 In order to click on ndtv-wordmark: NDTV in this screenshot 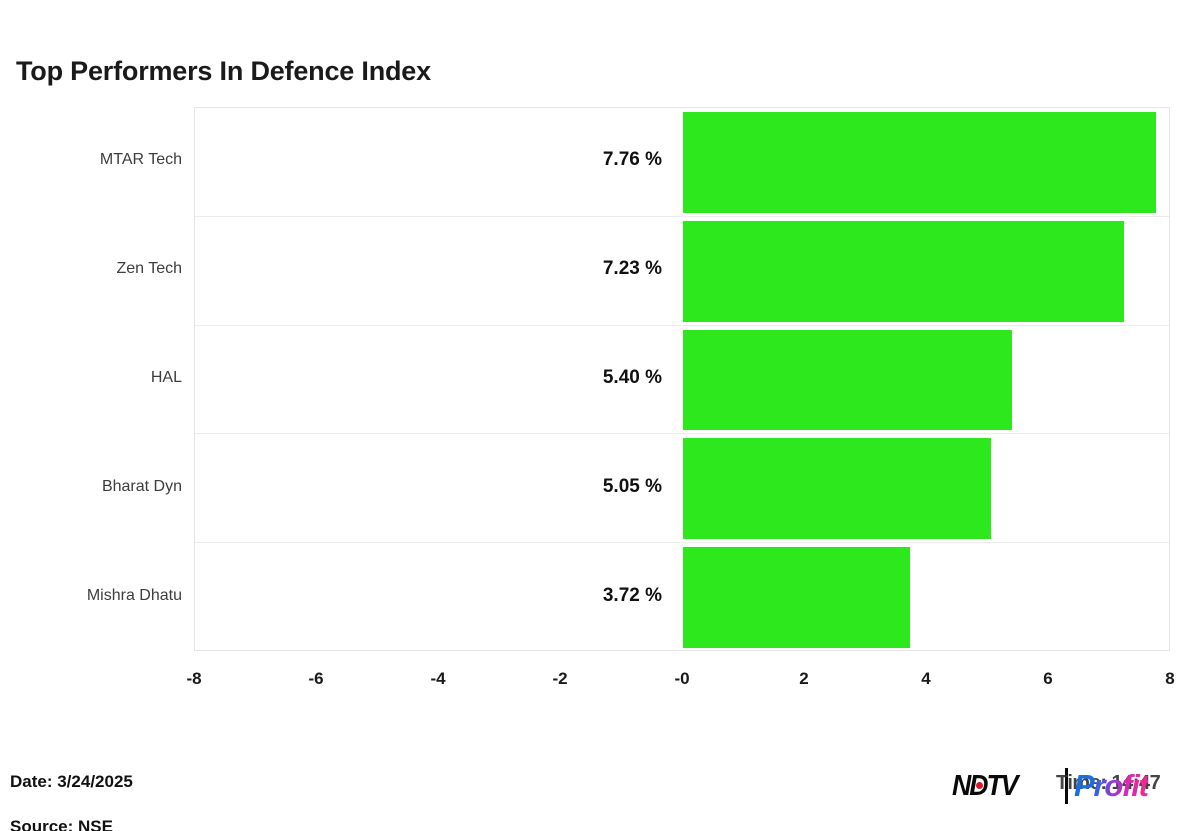, I will do `click(985, 786)`.